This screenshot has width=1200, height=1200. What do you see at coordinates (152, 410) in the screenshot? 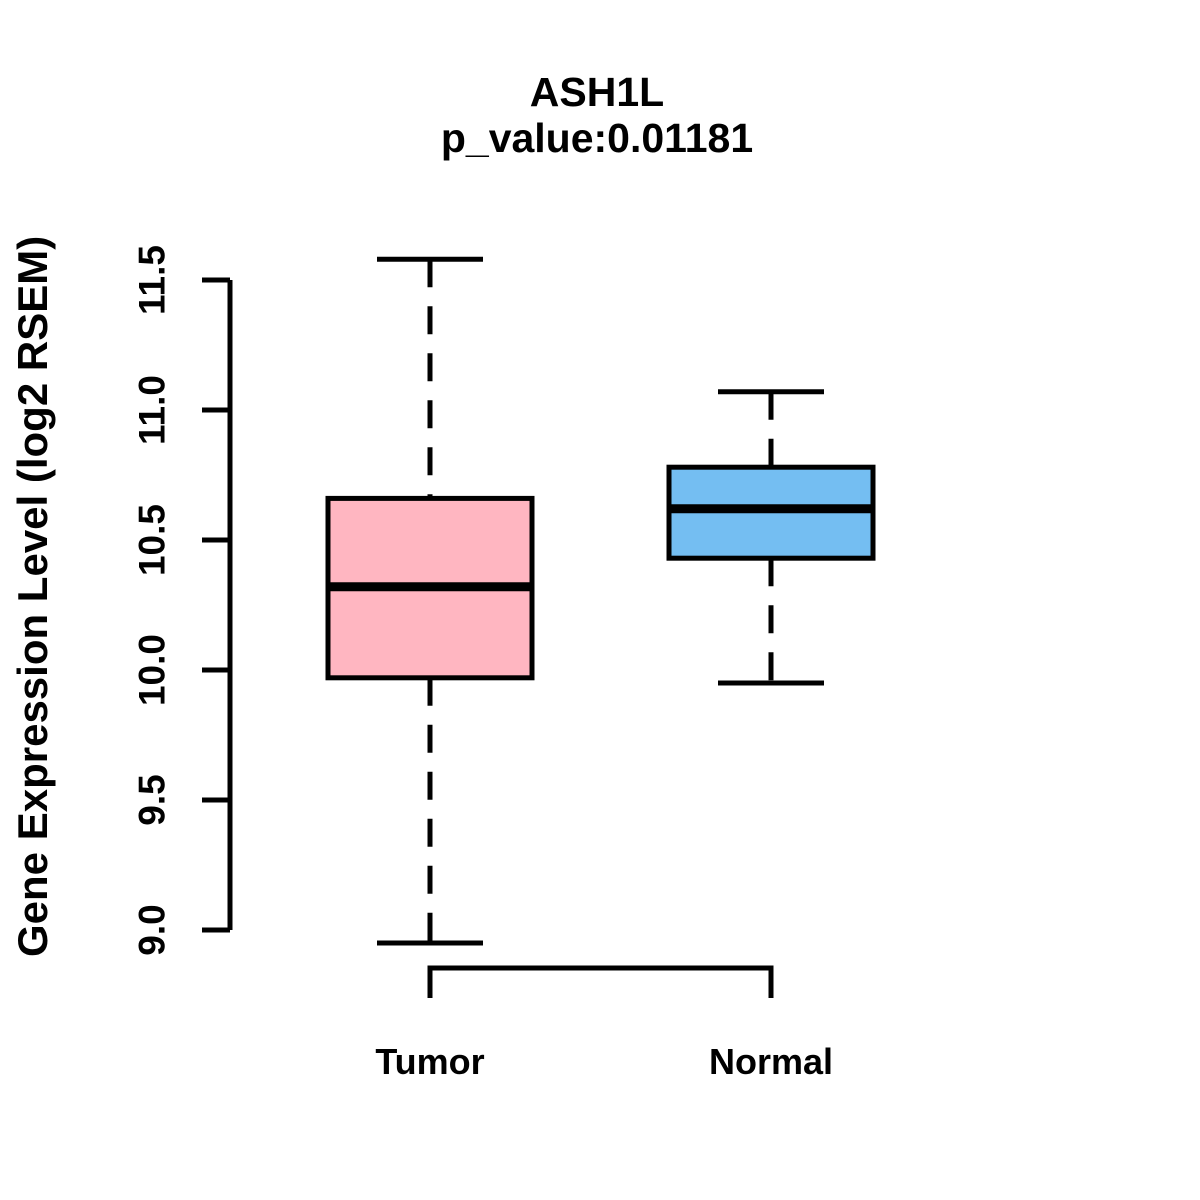
I see `y-tick-label: 11.0` at bounding box center [152, 410].